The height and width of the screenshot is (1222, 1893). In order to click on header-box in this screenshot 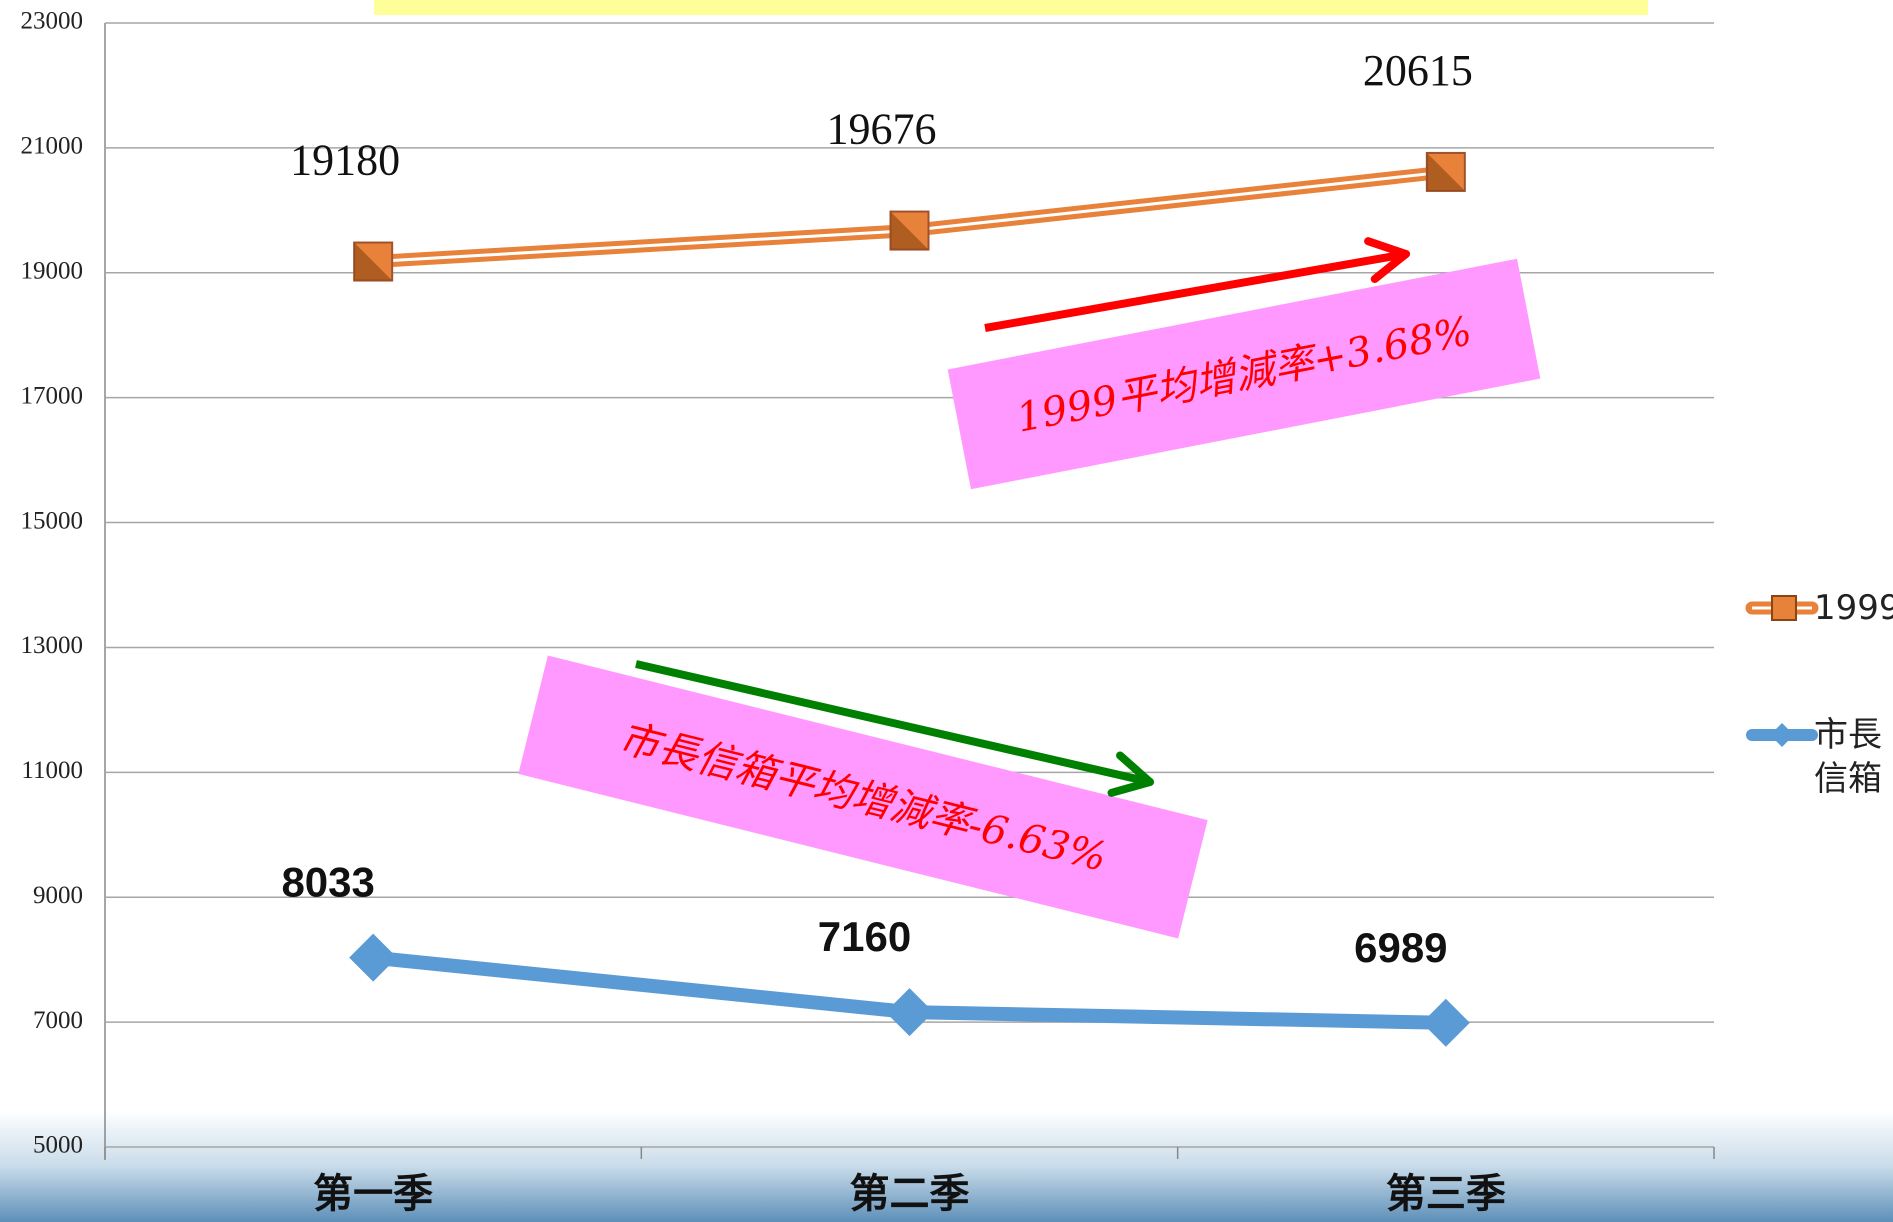, I will do `click(1011, 7)`.